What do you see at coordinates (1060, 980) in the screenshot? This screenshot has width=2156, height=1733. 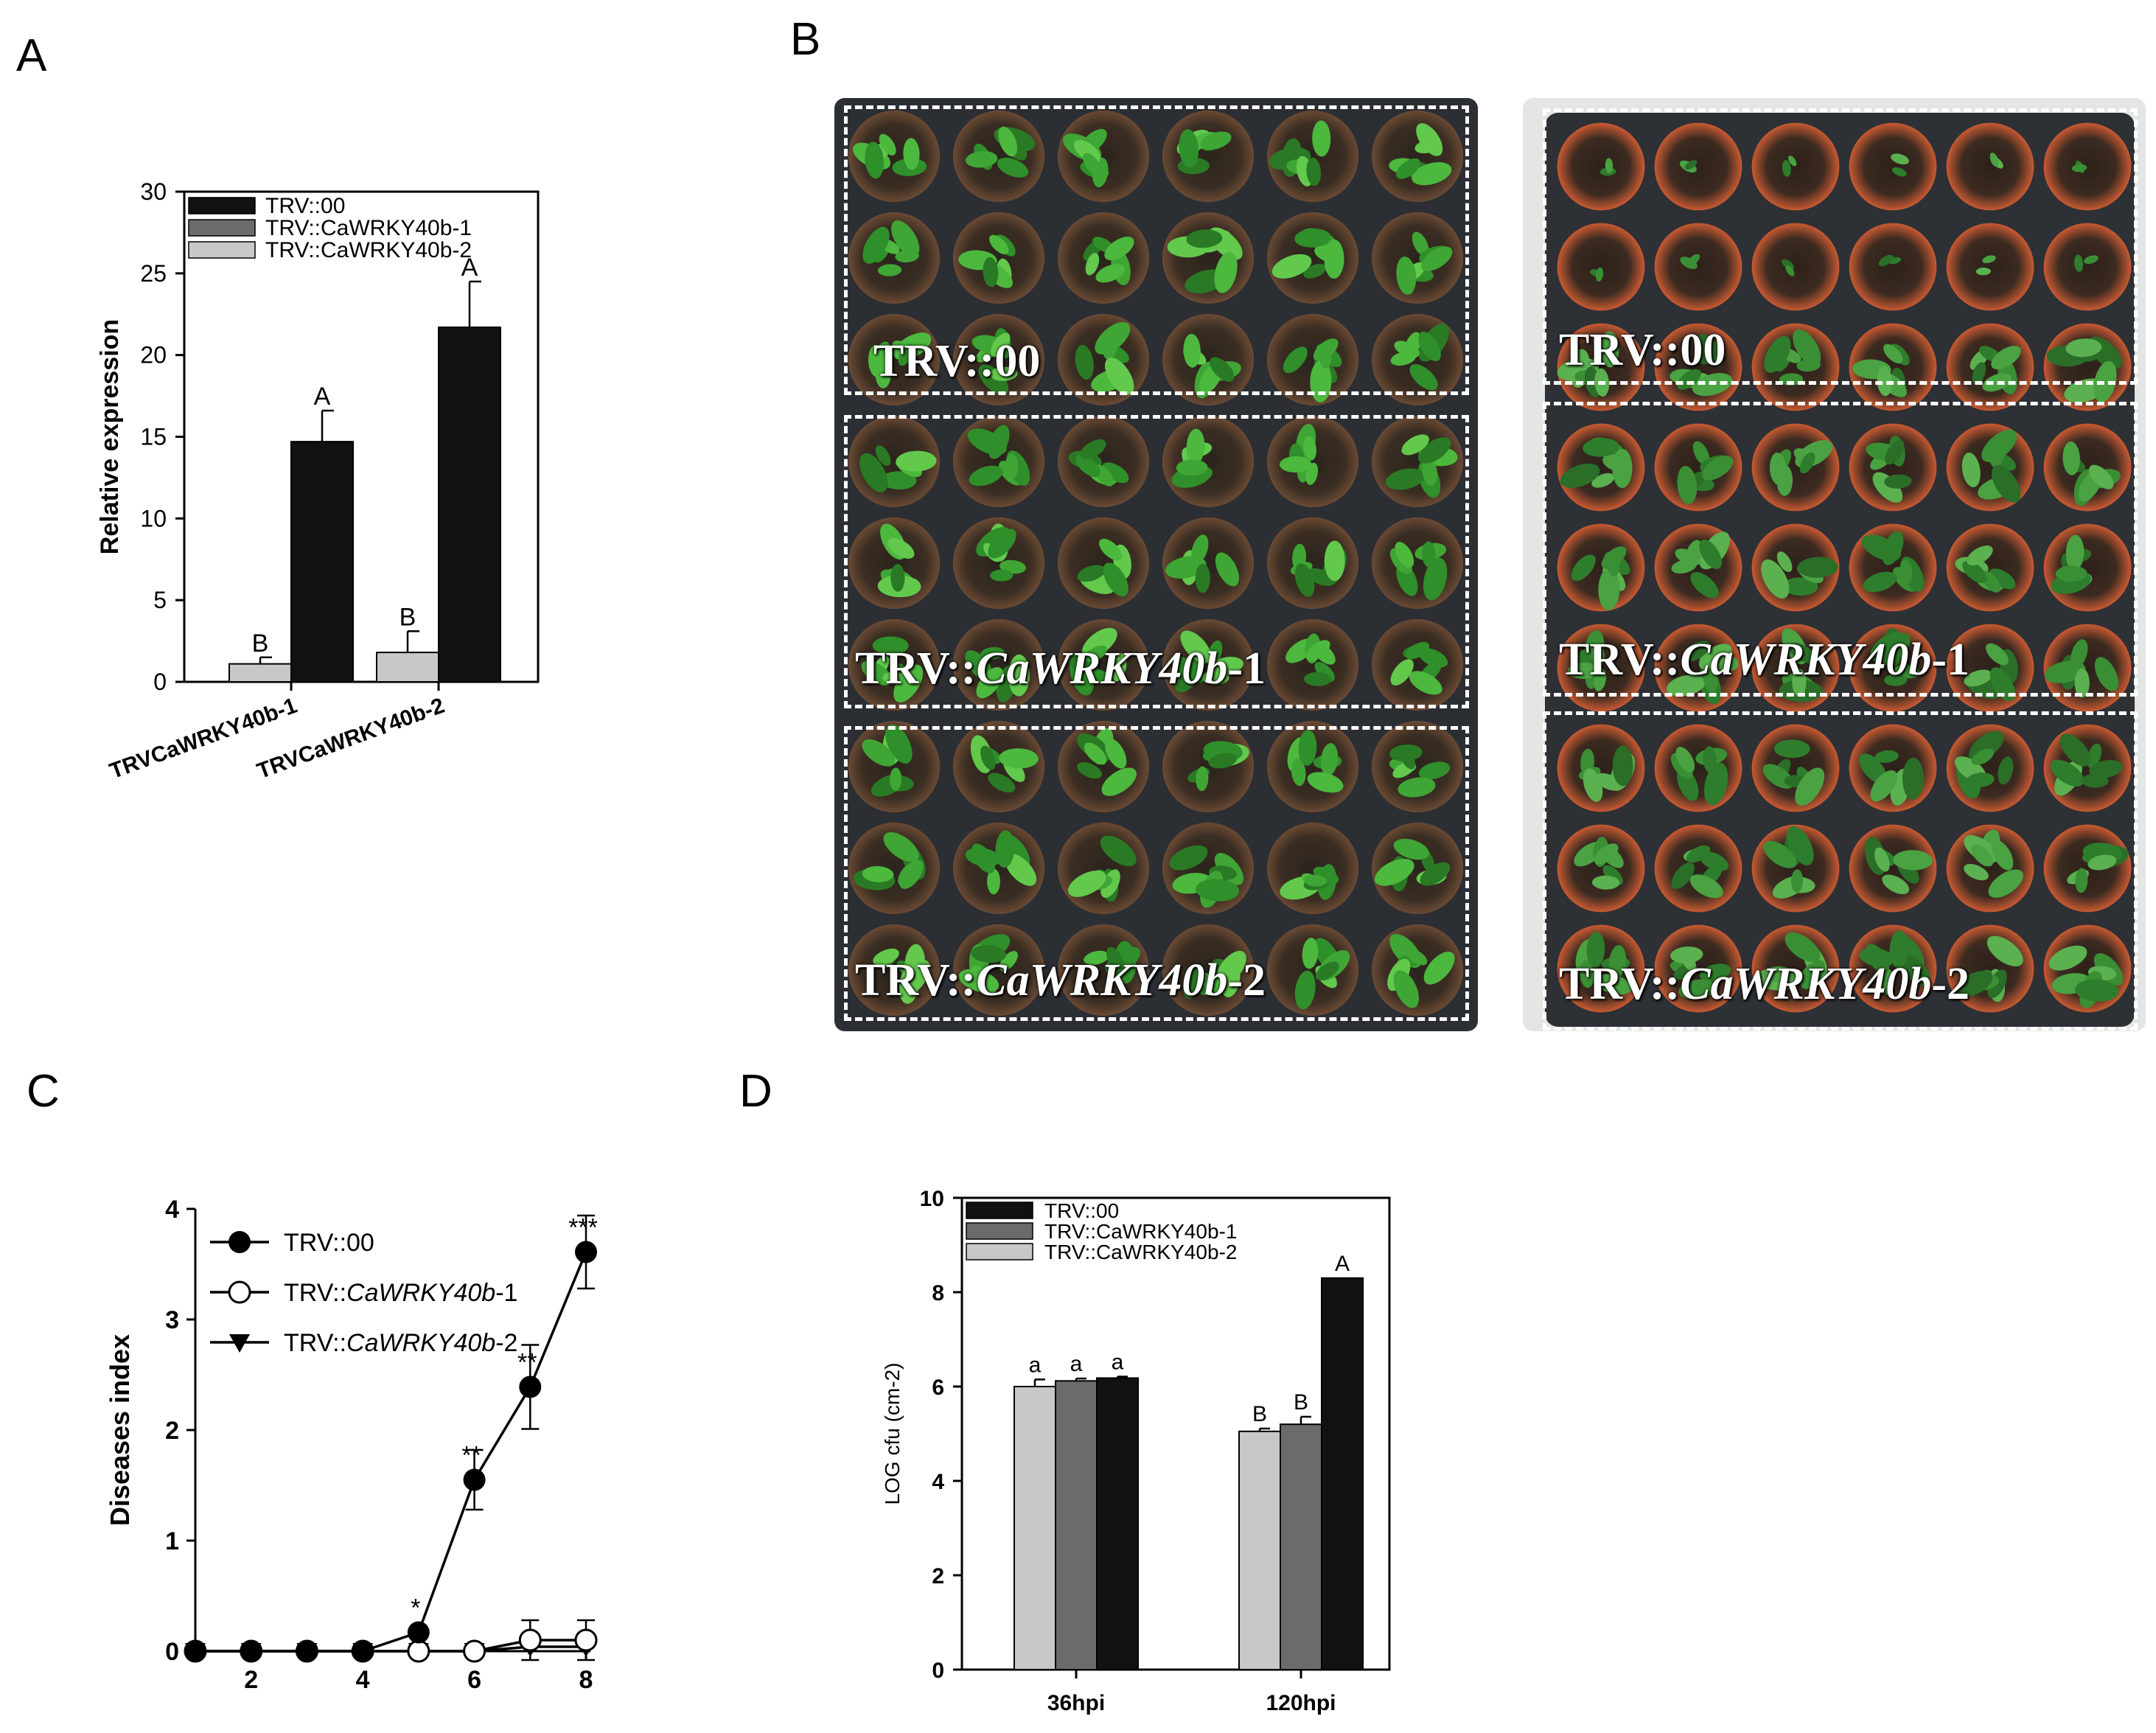 I see `tray-label-left-3: TRV::CaWRKY40b-2` at bounding box center [1060, 980].